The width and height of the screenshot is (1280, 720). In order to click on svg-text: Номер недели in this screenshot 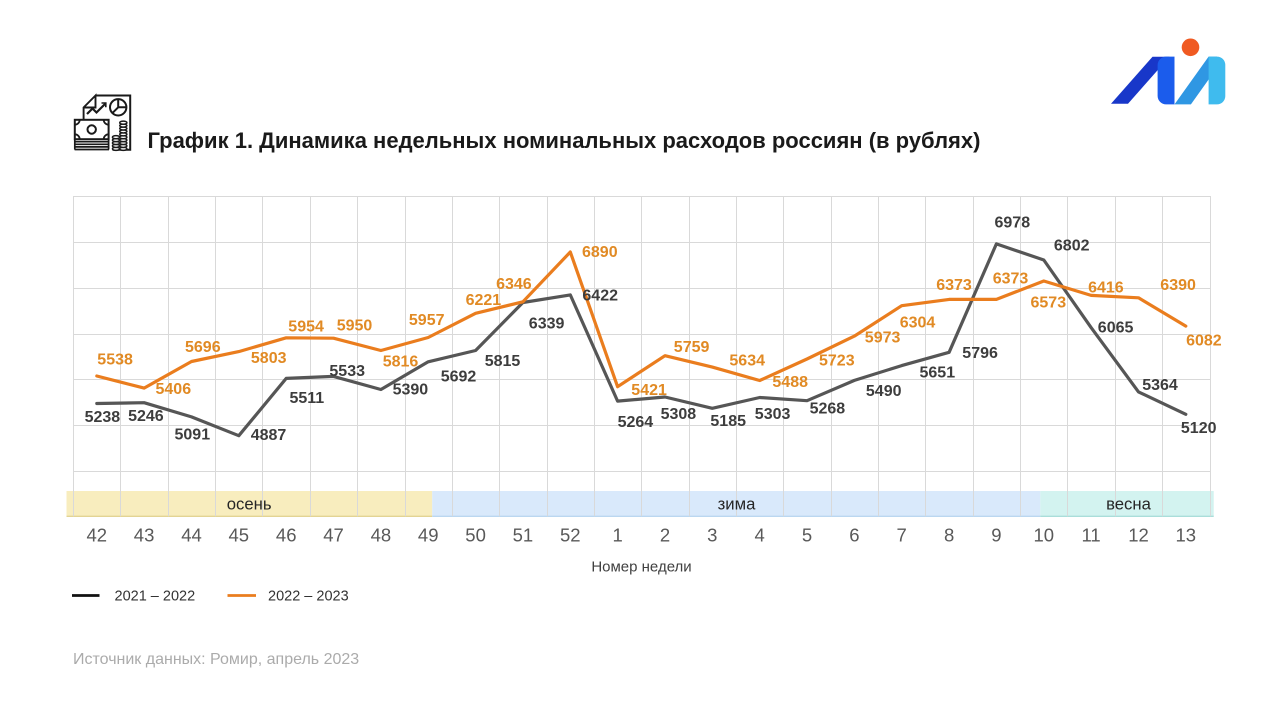, I will do `click(641, 567)`.